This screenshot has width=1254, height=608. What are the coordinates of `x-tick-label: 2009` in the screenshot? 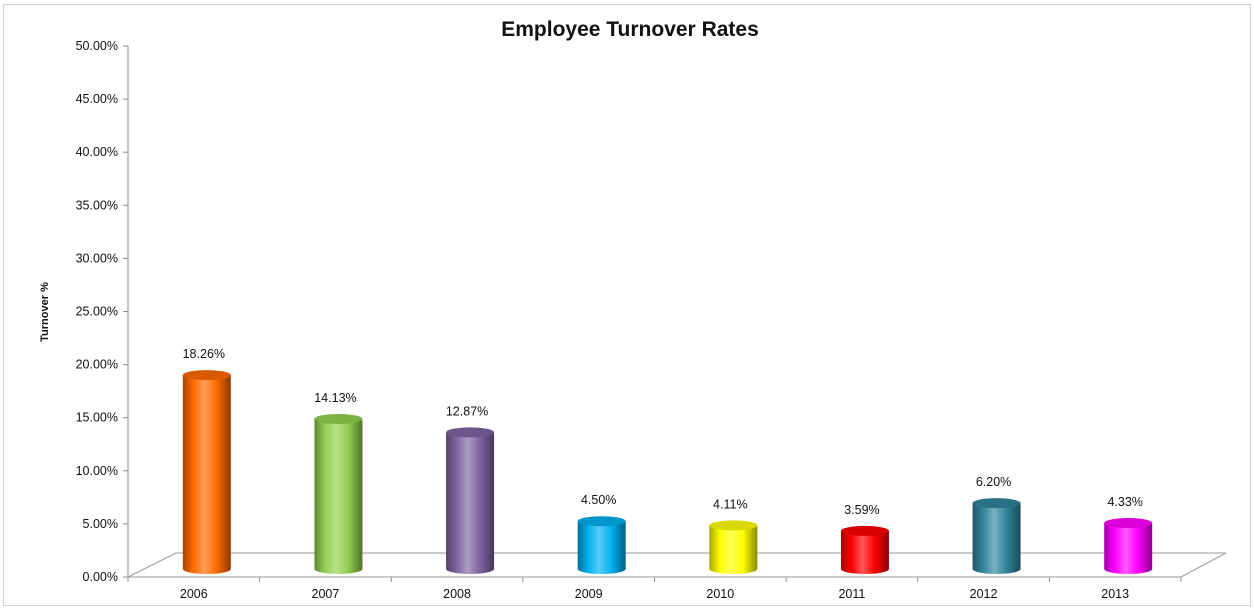 It's located at (589, 594).